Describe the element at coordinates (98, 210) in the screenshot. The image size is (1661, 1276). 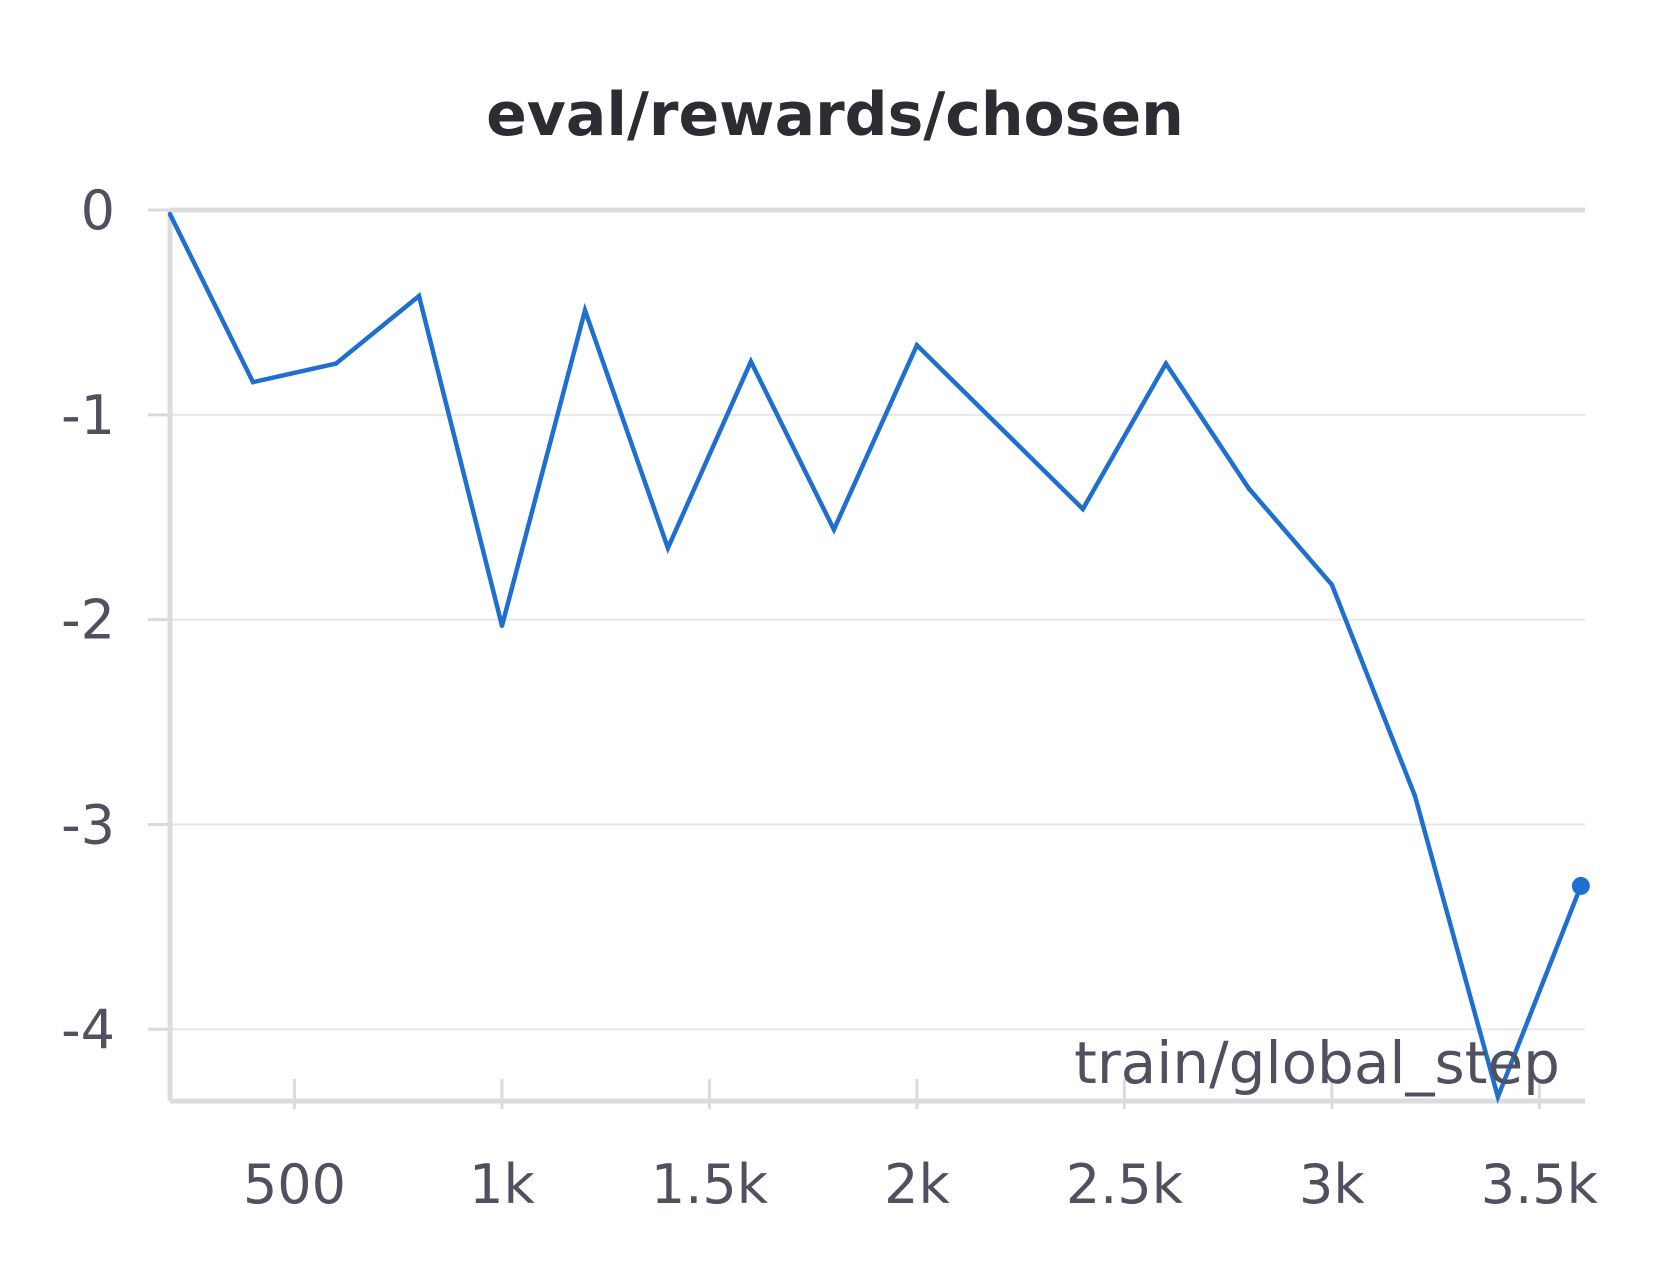
I see `y-tick-label: 0` at that location.